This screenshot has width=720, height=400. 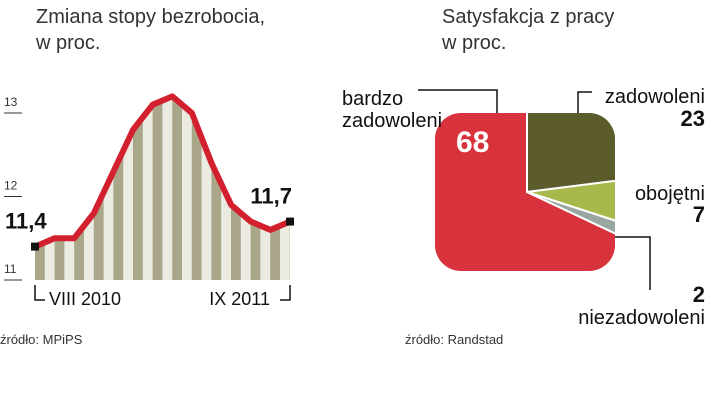 I want to click on y-tick-label: 13, so click(x=11, y=102).